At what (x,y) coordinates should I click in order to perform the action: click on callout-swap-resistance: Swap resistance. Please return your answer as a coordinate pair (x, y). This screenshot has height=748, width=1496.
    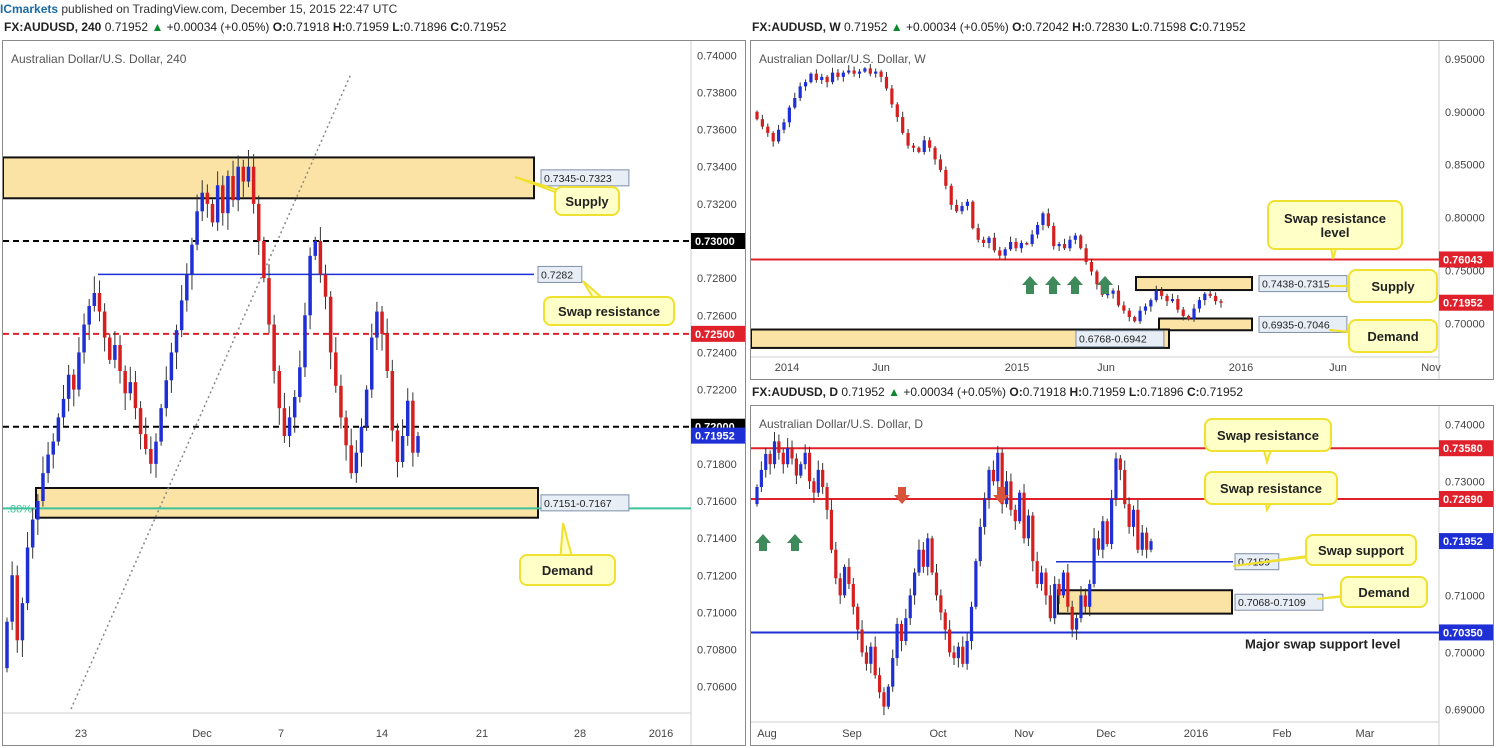
    Looking at the image, I should click on (1271, 492).